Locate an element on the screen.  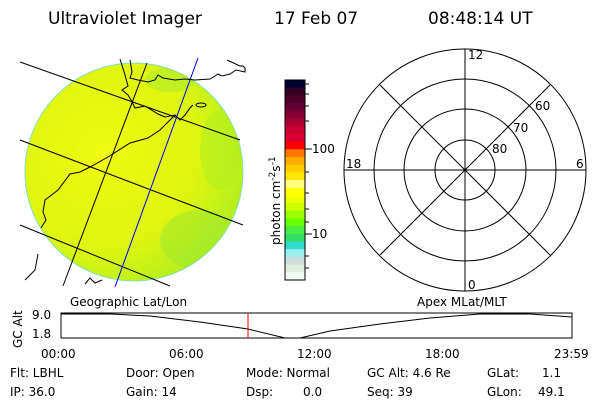
meridian-line is located at coordinates (156, 172).